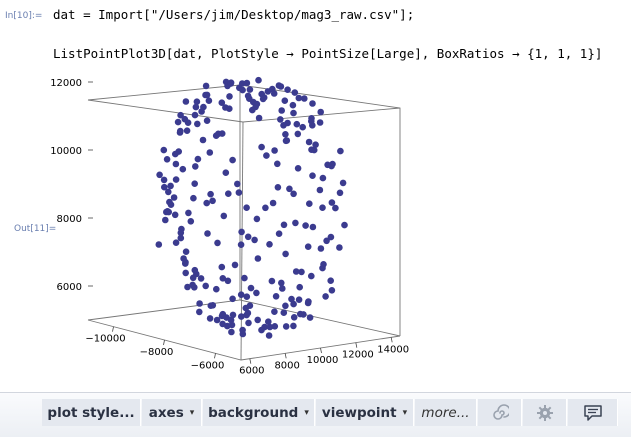  I want to click on gear-icon, so click(544, 412).